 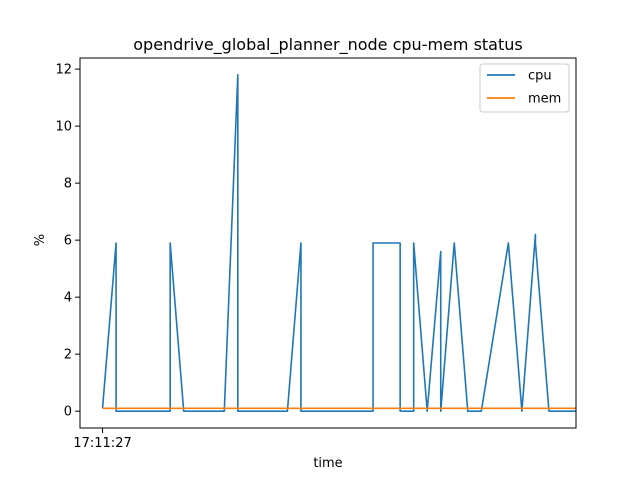 I want to click on legend-label-cpu: cpu, so click(x=540, y=76).